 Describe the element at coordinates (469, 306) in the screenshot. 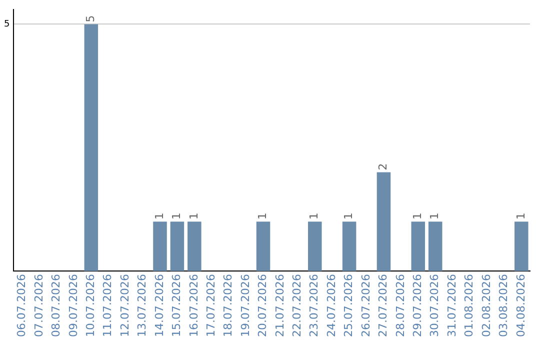

I see `x-tick-label: 01.08.2026` at that location.